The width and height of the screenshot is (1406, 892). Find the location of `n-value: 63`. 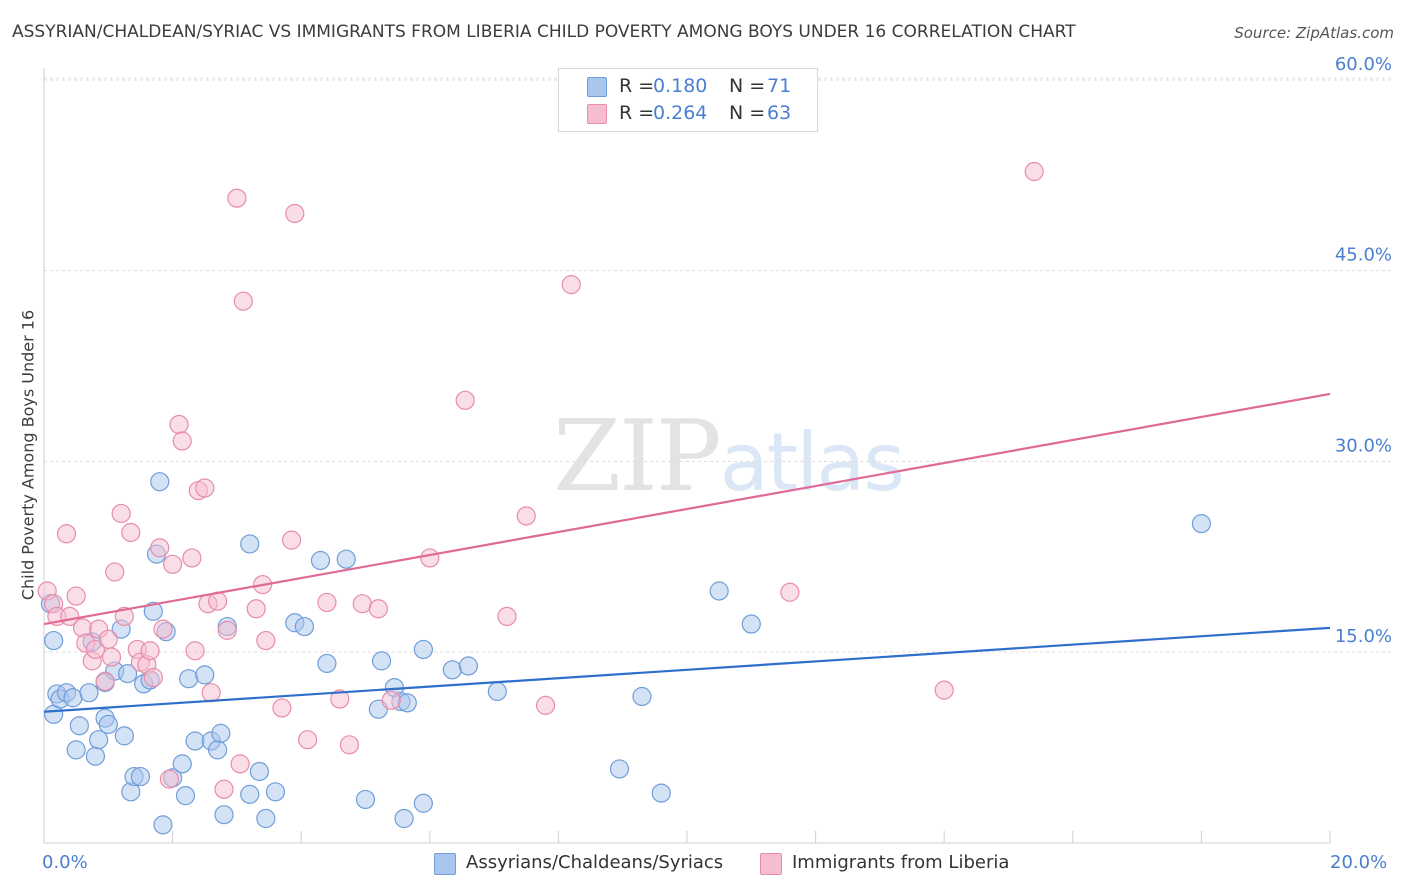

n-value: 63 is located at coordinates (779, 113).